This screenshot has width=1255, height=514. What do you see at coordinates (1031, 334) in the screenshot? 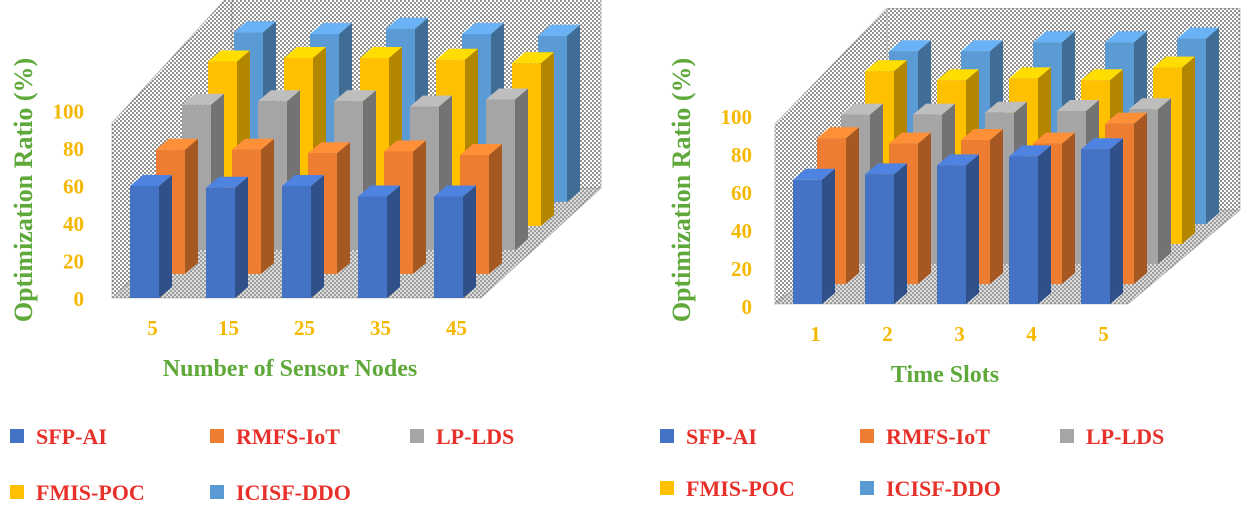
I see `x-tick-label: 4` at bounding box center [1031, 334].